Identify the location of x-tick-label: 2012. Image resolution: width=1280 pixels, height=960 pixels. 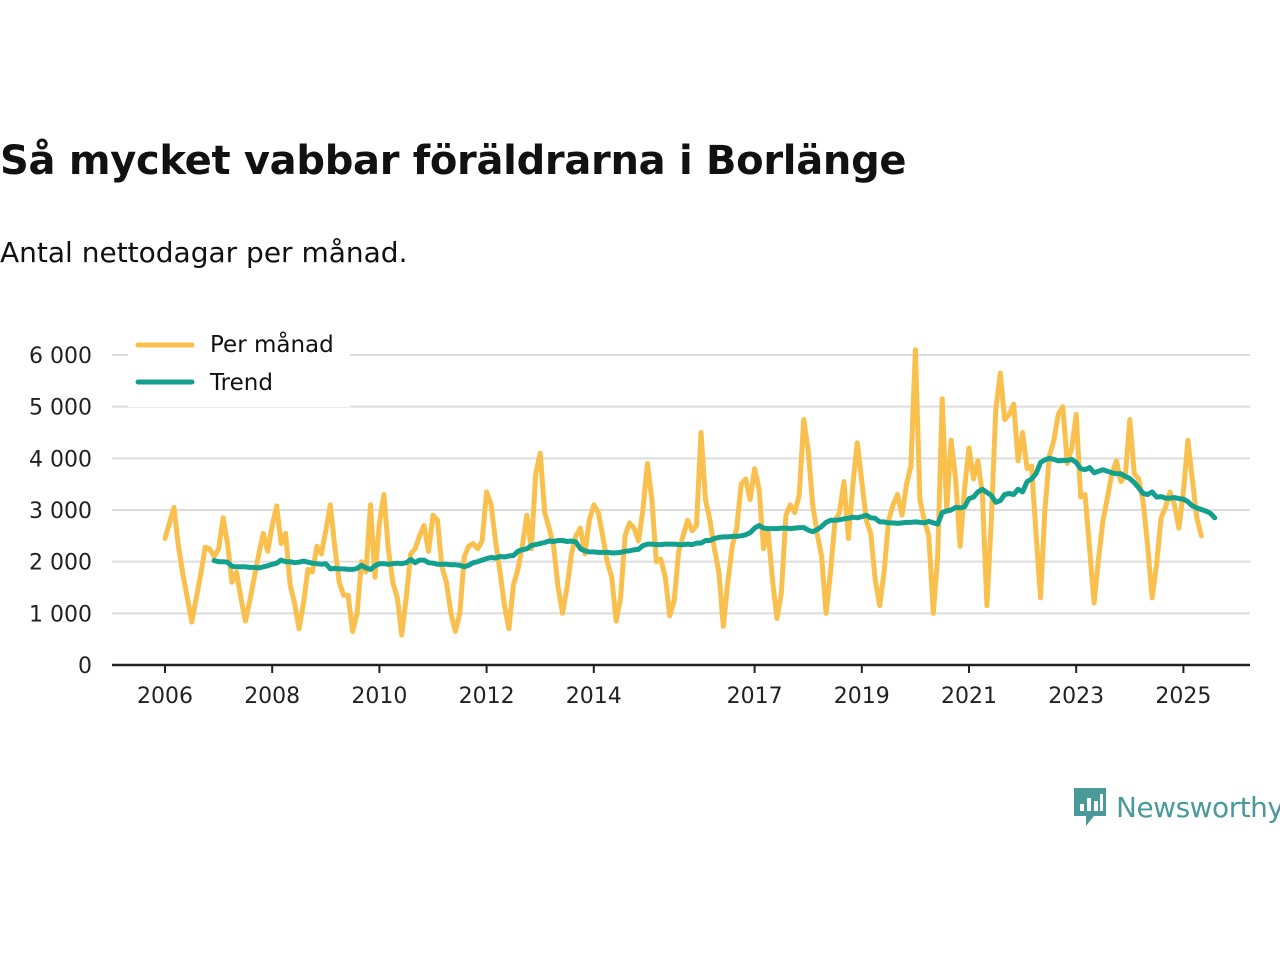
(487, 696).